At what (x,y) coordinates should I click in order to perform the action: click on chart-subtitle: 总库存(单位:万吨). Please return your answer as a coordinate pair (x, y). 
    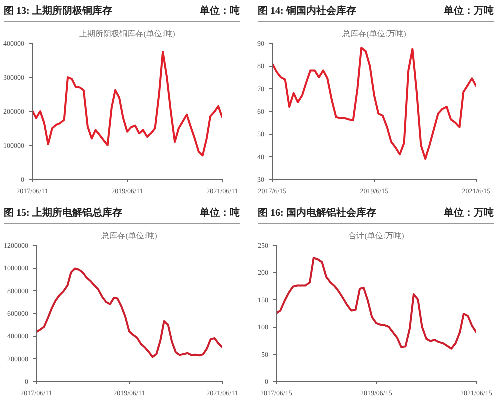
    Looking at the image, I should click on (374, 34).